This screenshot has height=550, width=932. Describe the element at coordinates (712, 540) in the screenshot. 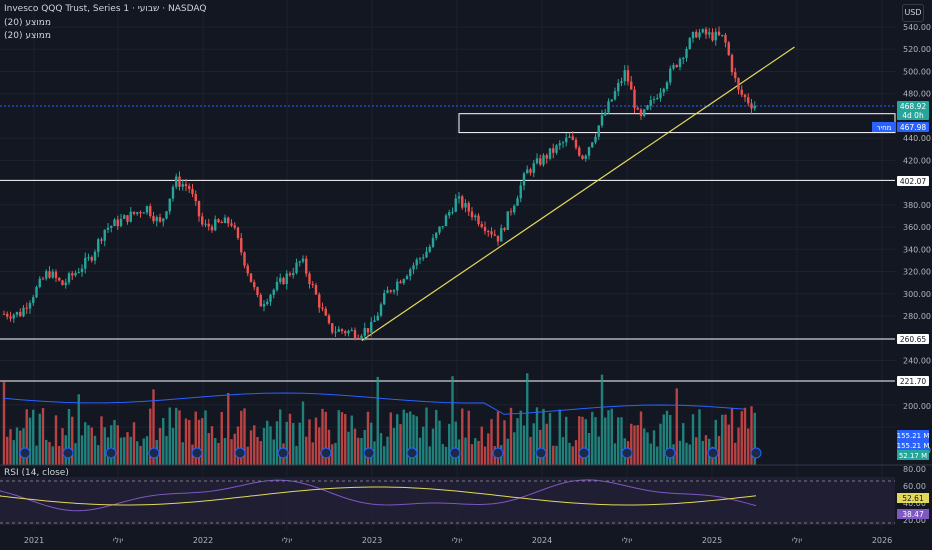

I see `x-tick-8: 2025` at that location.